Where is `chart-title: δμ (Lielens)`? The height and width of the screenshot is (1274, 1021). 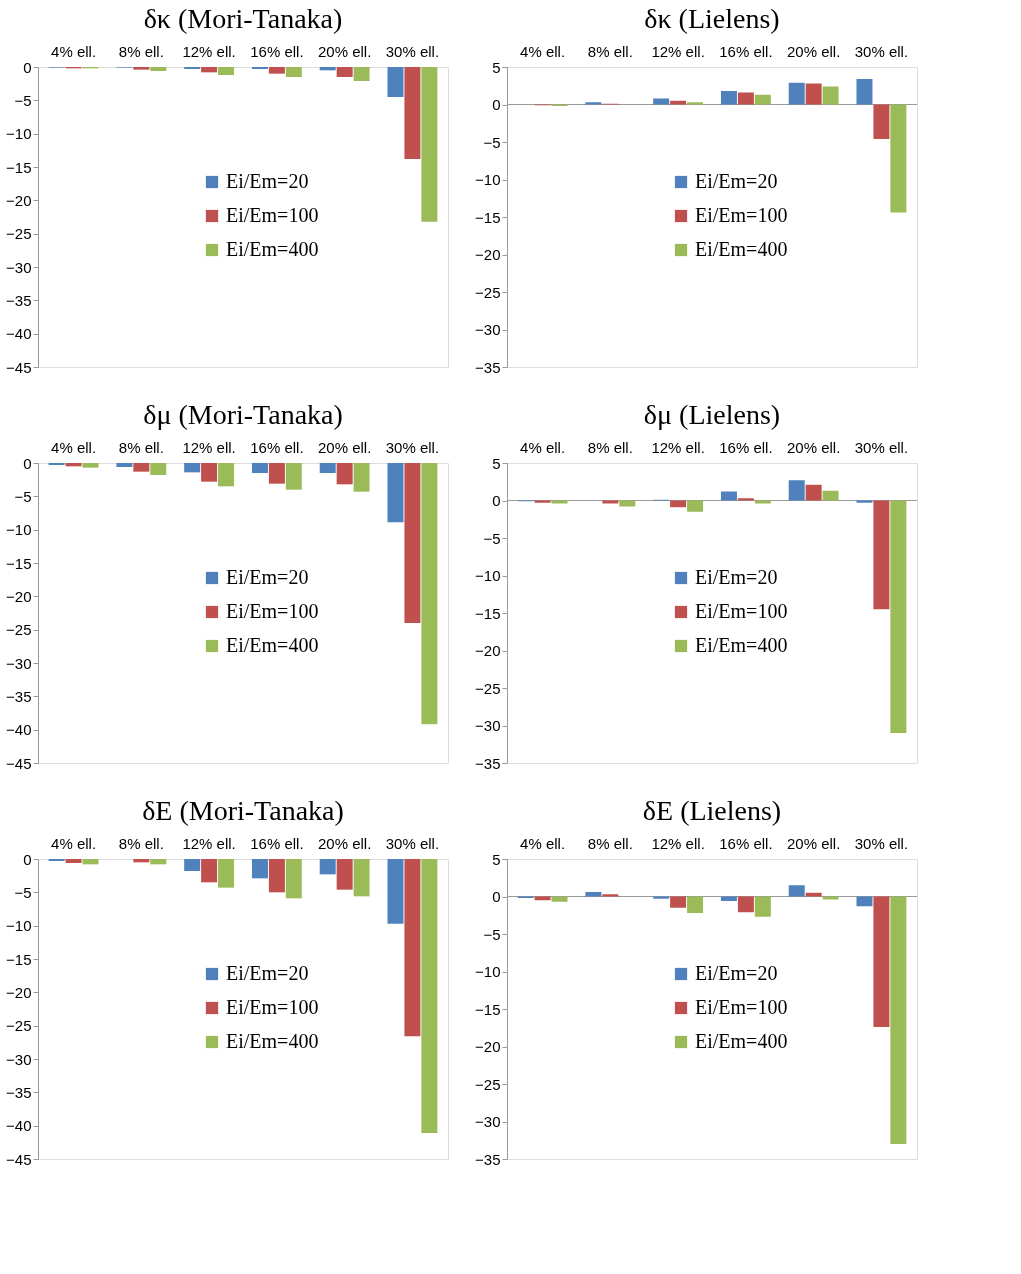
chart-title: δμ (Lielens) is located at coordinates (712, 414).